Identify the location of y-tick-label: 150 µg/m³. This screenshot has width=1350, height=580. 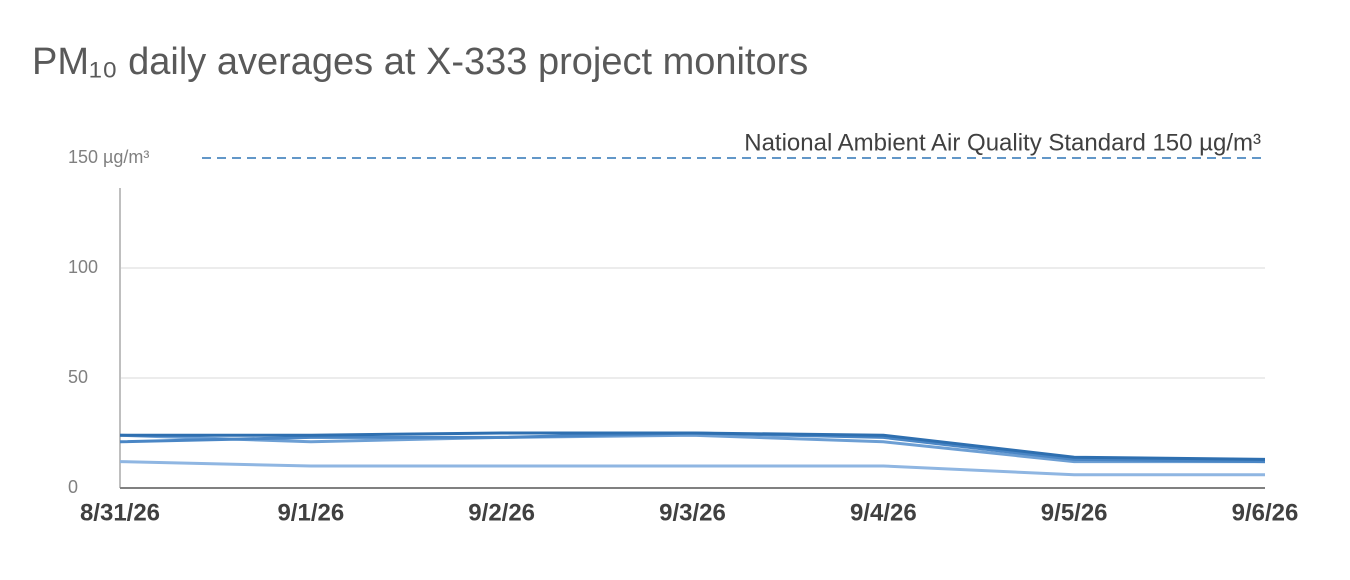
(108, 157).